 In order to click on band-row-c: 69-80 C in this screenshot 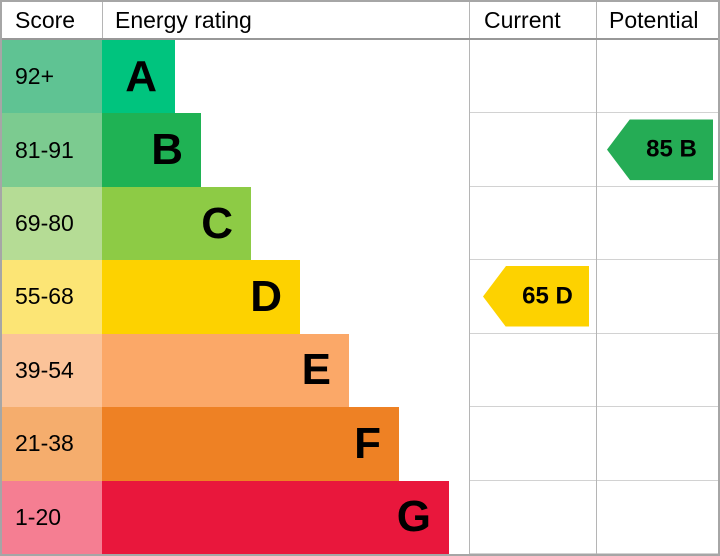, I will do `click(235, 223)`.